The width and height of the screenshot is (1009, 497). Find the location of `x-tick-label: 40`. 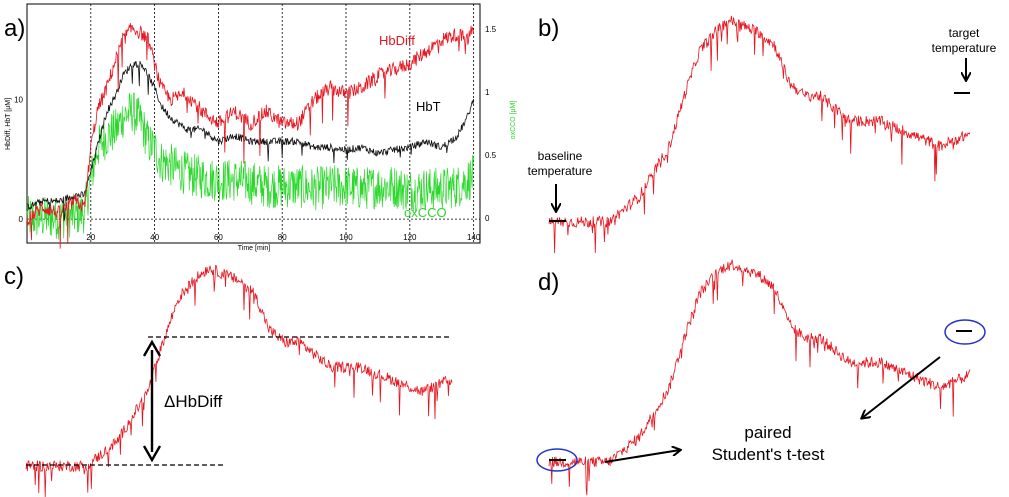

x-tick-label: 40 is located at coordinates (154, 237).